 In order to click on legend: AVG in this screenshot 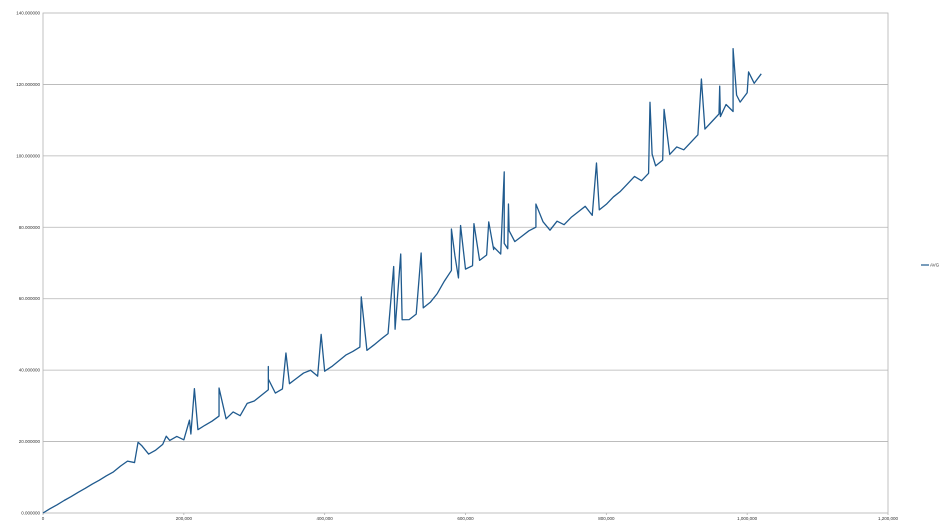, I will do `click(930, 265)`.